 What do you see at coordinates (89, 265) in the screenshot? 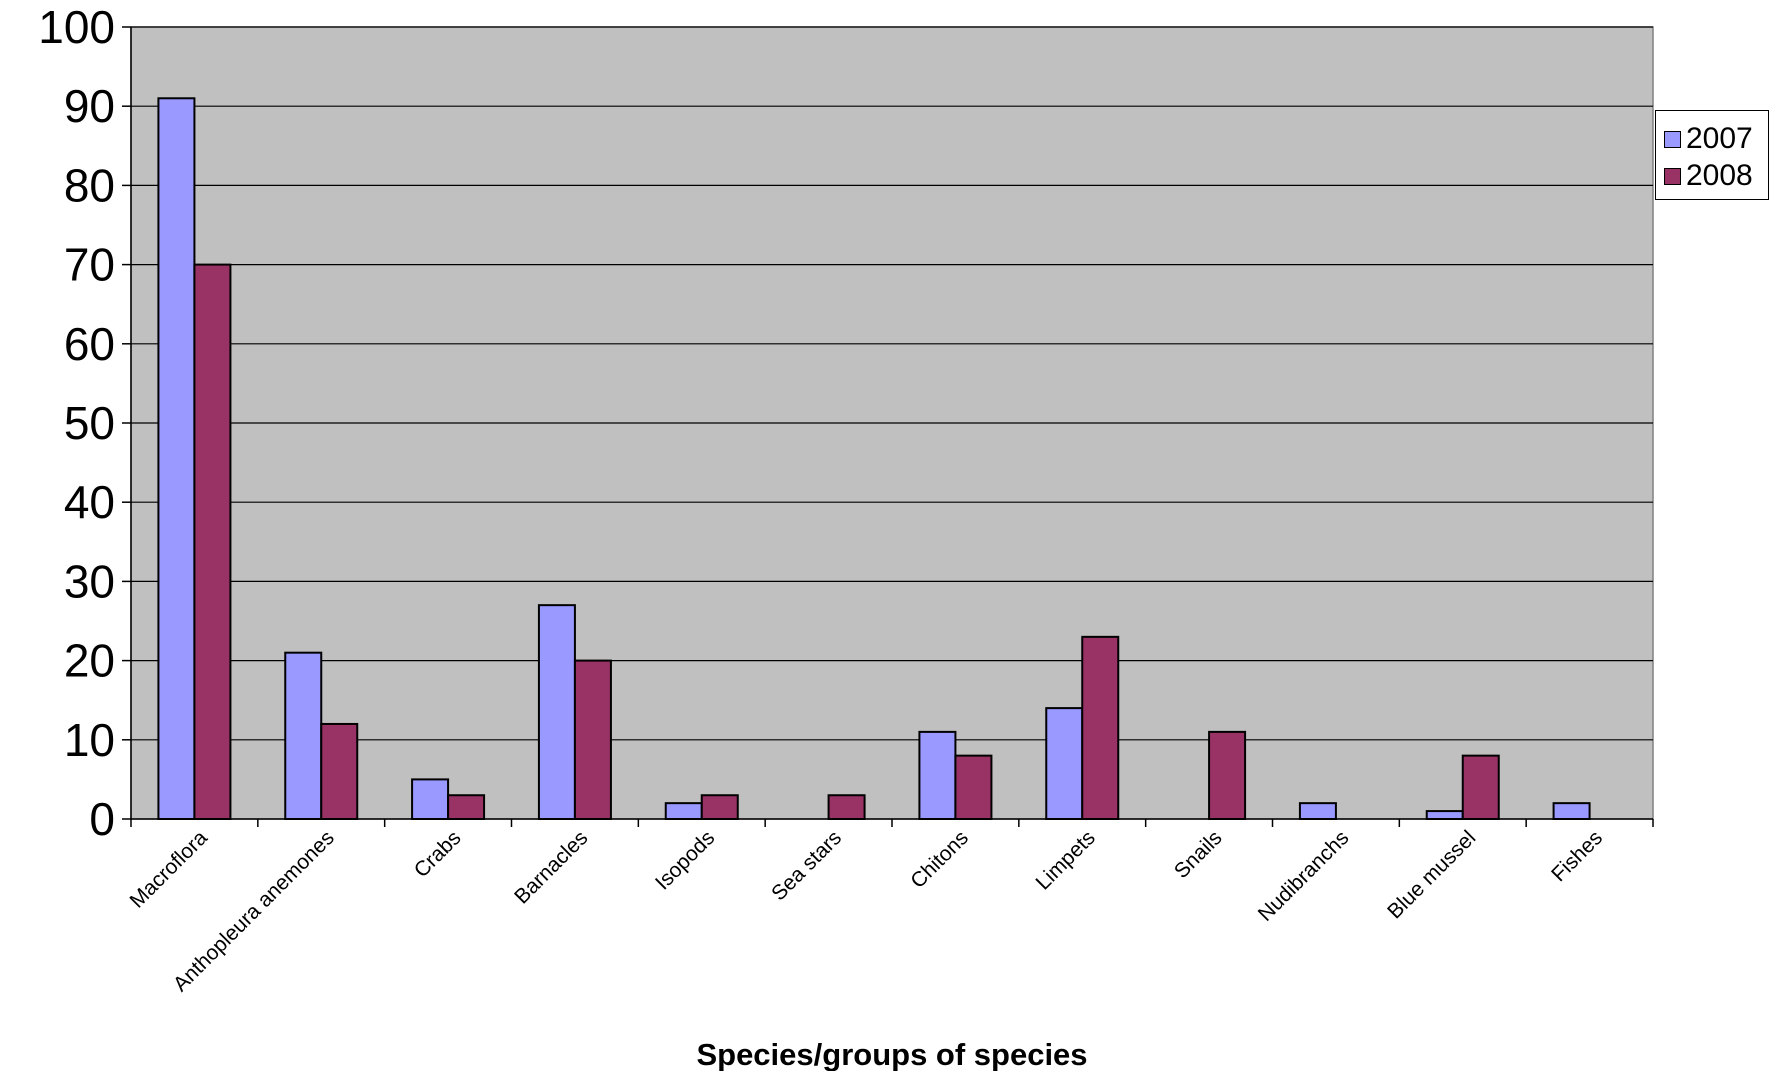
I see `y-tick-label: 70` at bounding box center [89, 265].